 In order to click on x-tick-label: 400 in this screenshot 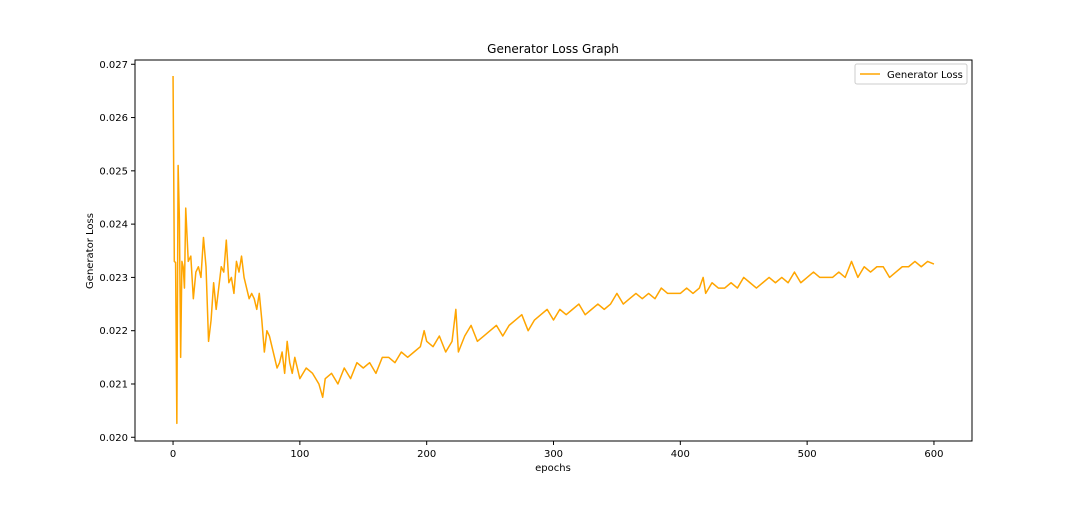, I will do `click(680, 454)`.